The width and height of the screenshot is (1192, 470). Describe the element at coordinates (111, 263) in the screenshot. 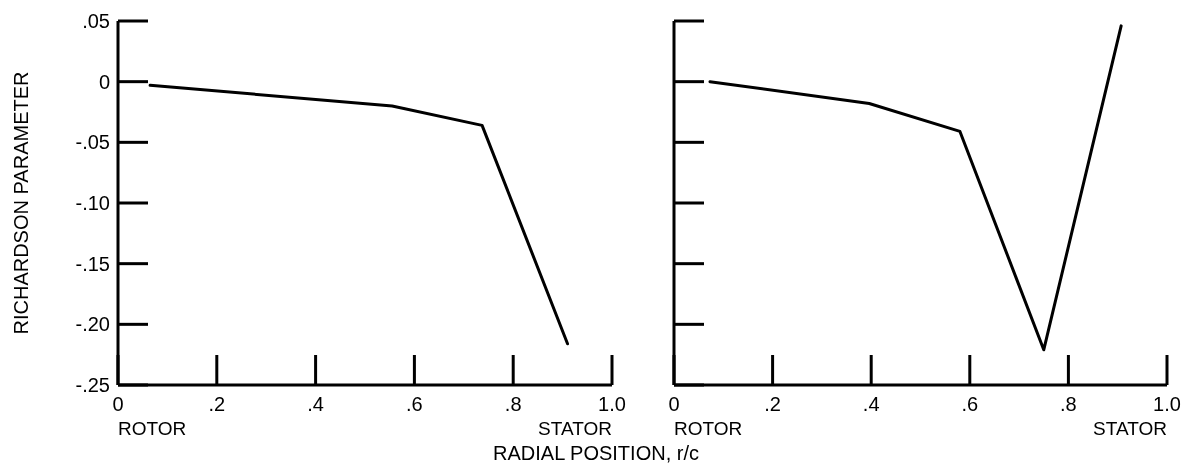

I see `tick-mark: -.15` at that location.